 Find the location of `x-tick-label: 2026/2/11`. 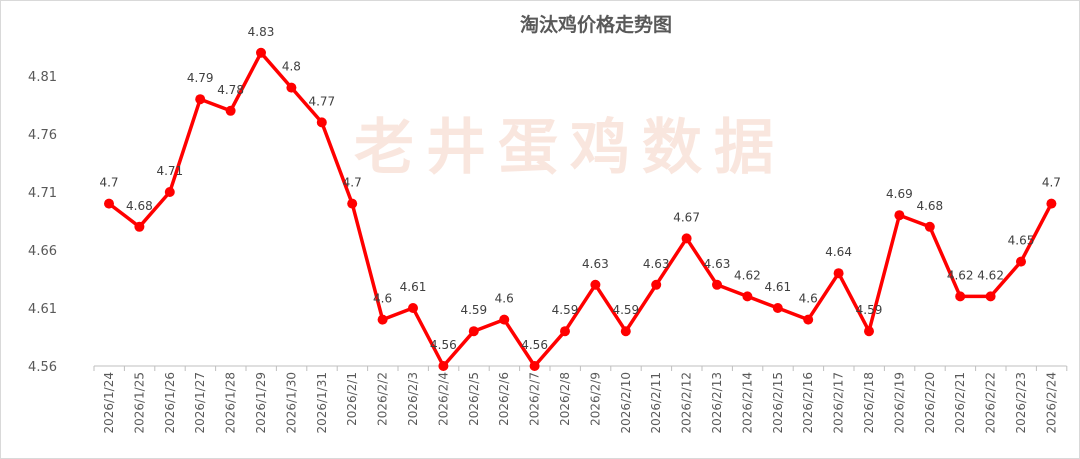

x-tick-label: 2026/2/11 is located at coordinates (656, 403).